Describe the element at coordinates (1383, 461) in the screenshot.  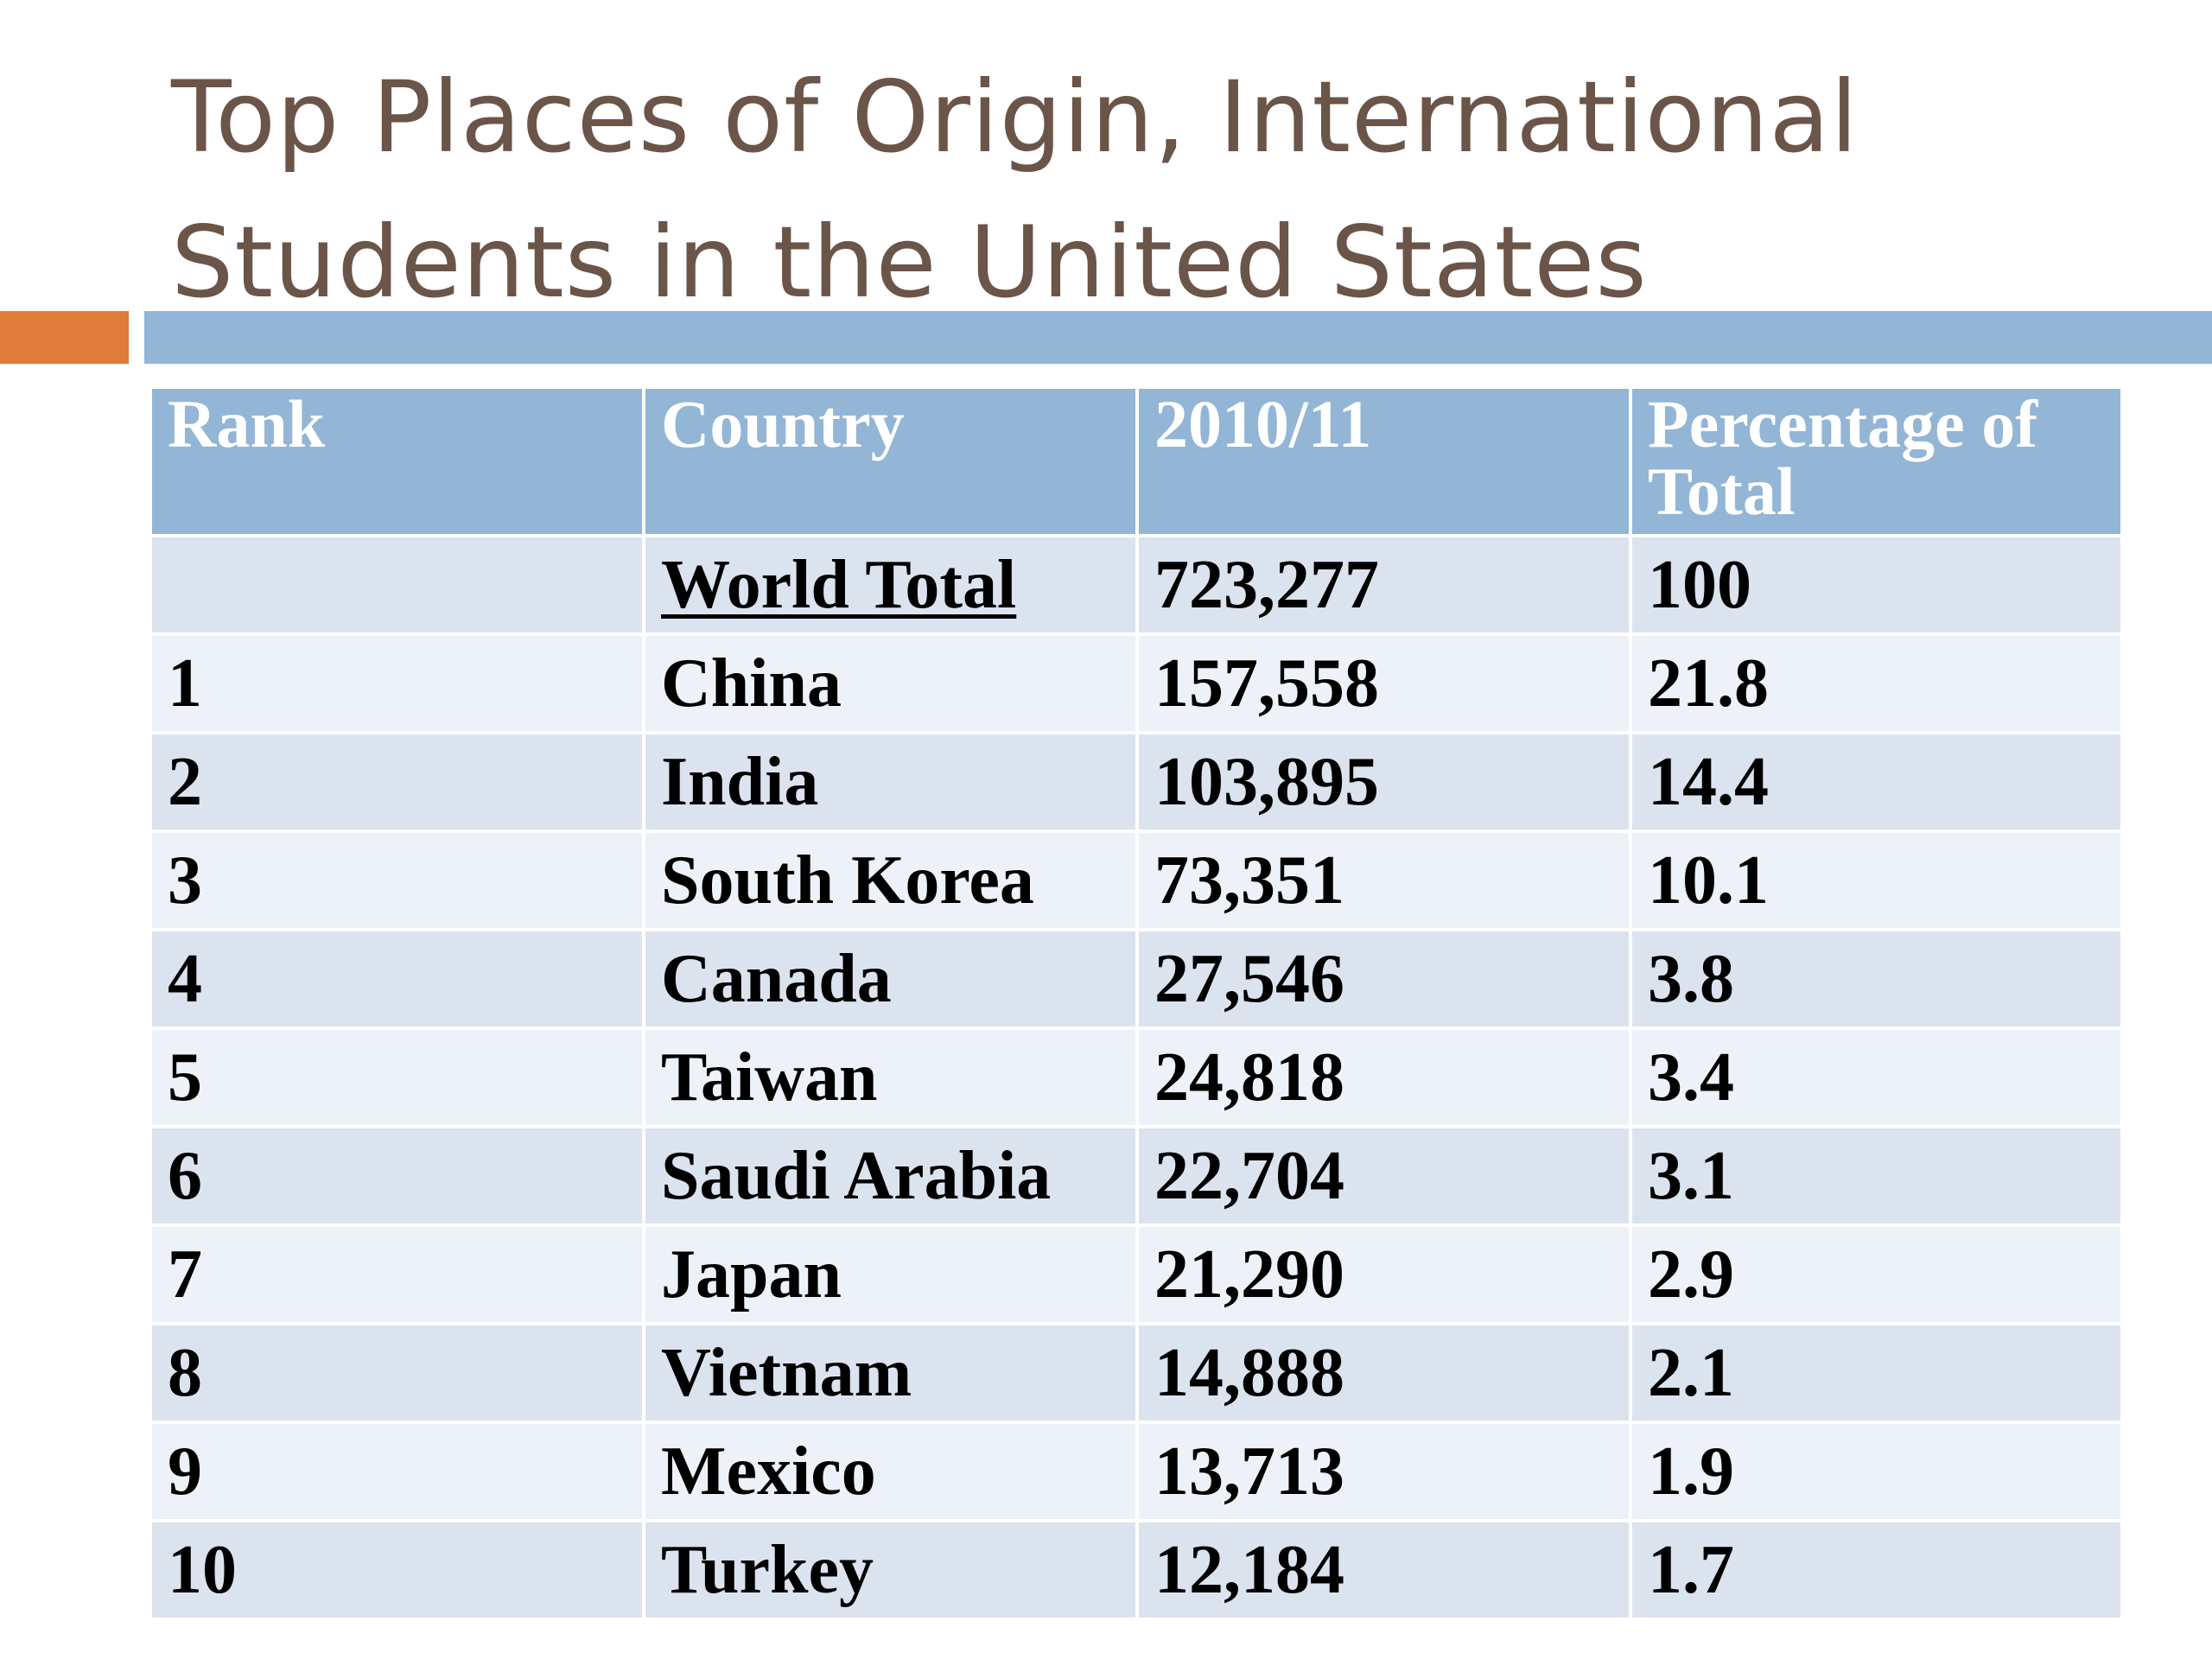
I see `header-year: 2010/11` at that location.